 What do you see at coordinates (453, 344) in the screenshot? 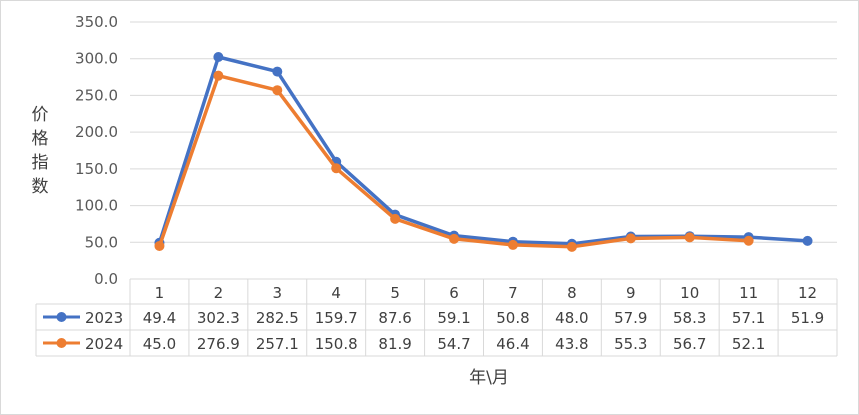
I see `data-label: 54.7` at bounding box center [453, 344].